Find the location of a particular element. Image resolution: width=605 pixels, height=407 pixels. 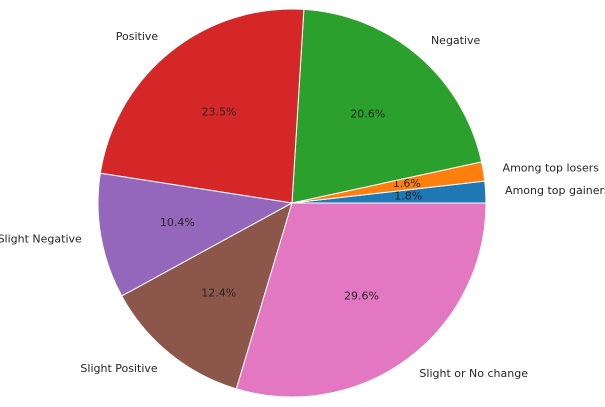

percent-label: 10.4% is located at coordinates (177, 222).